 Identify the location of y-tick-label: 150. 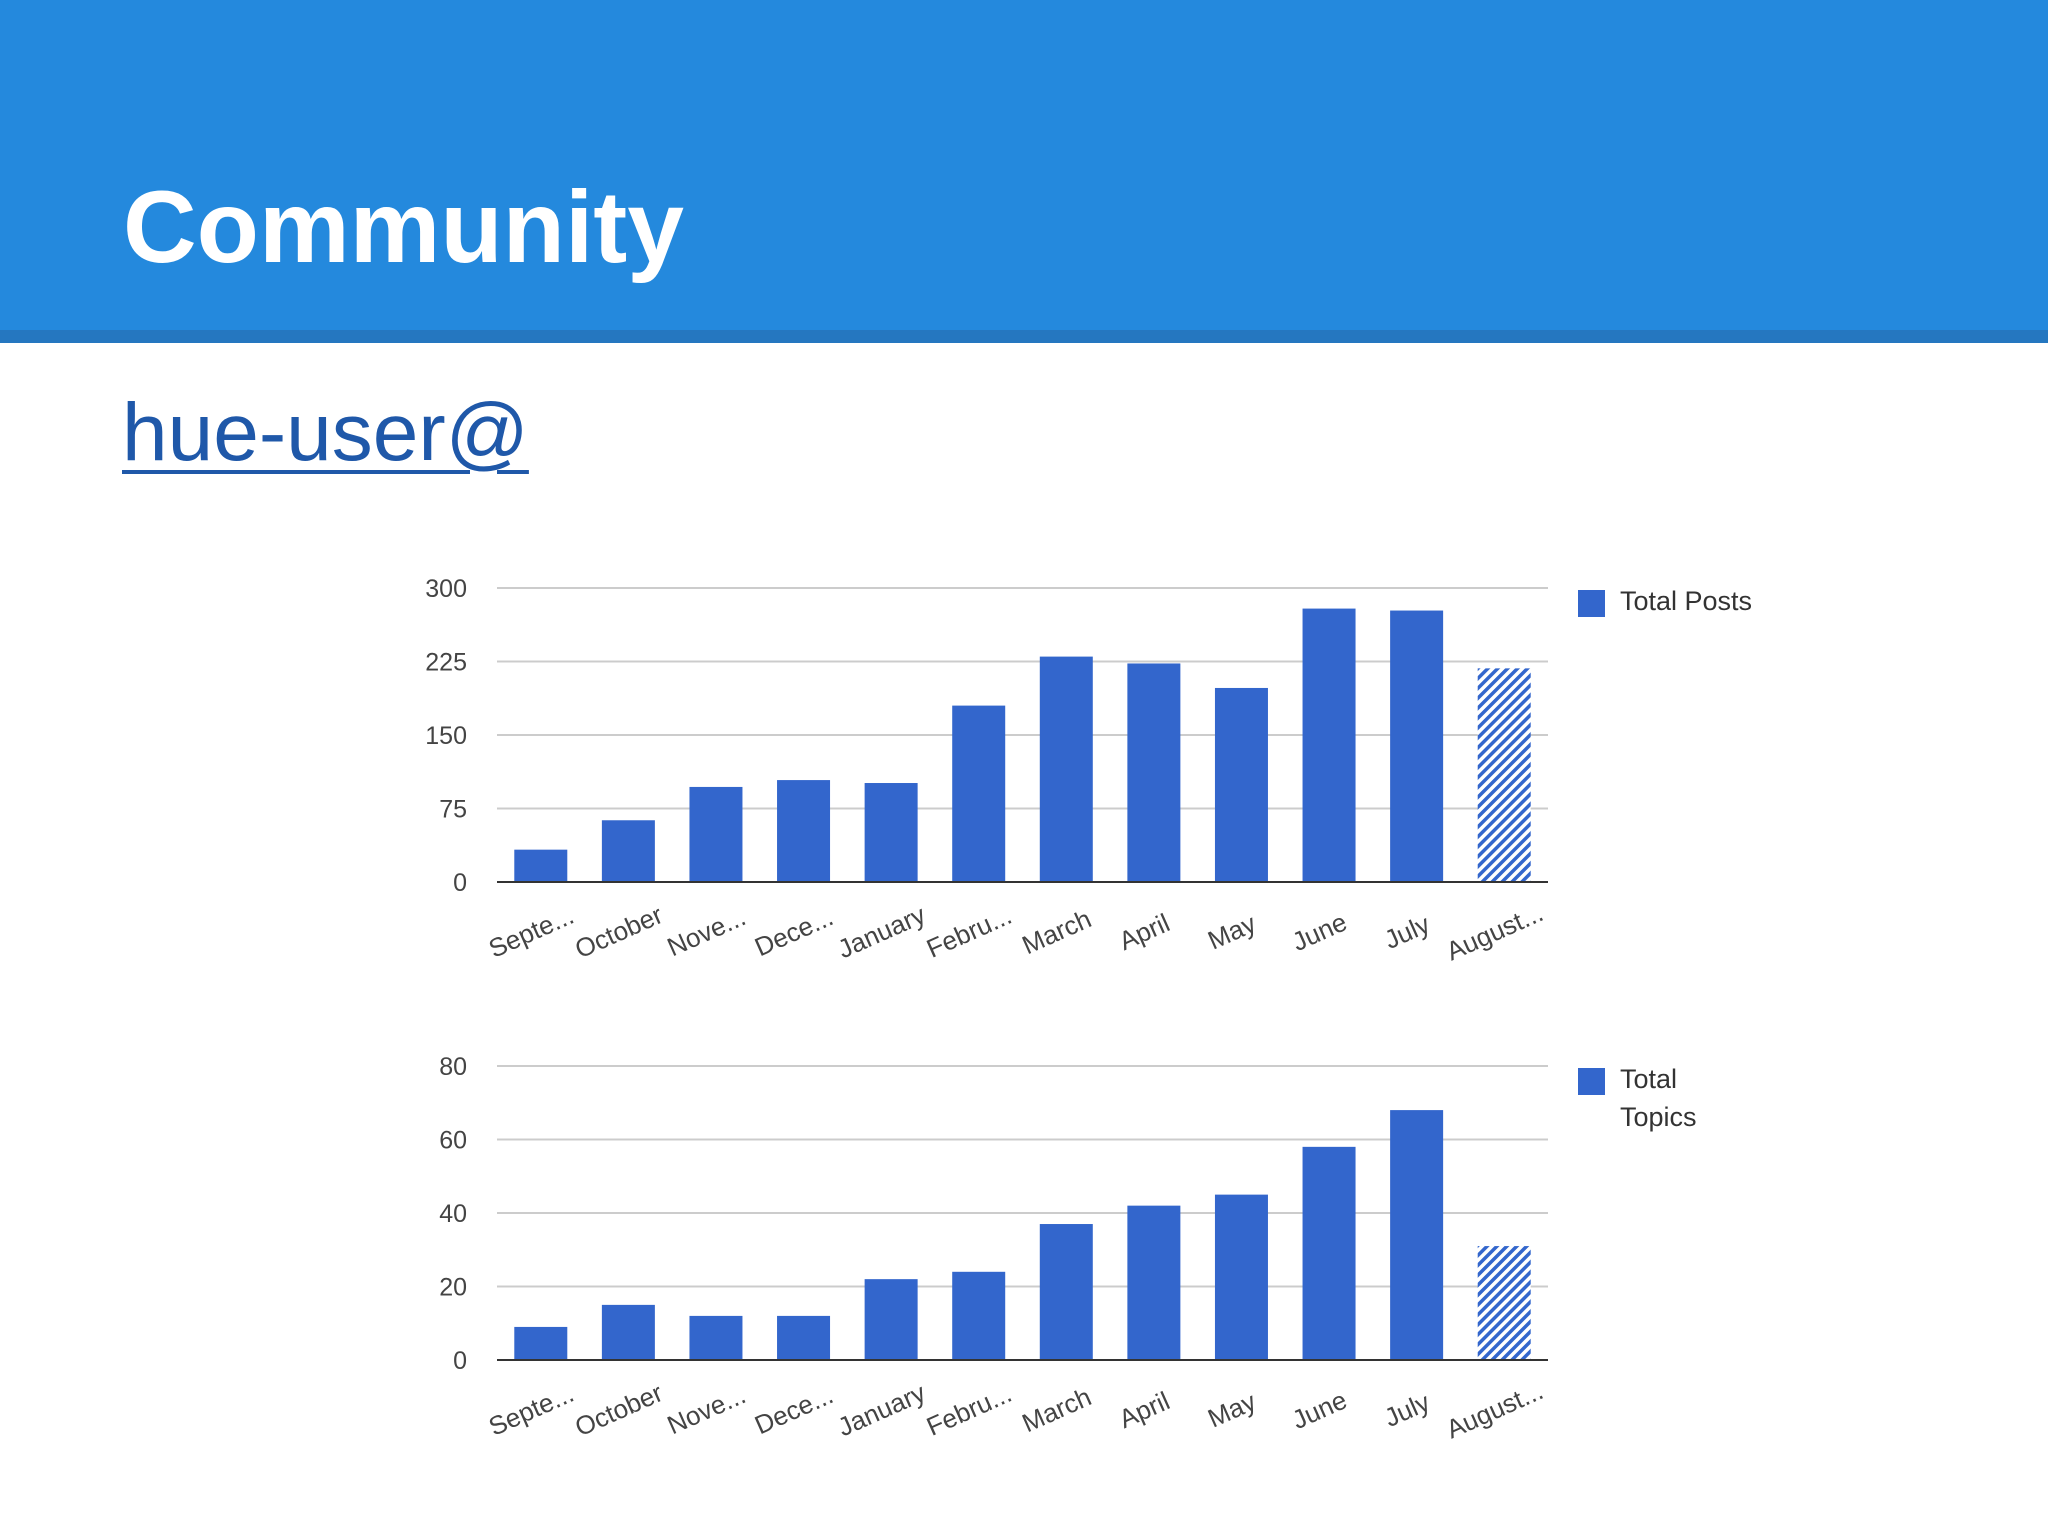
(446, 736).